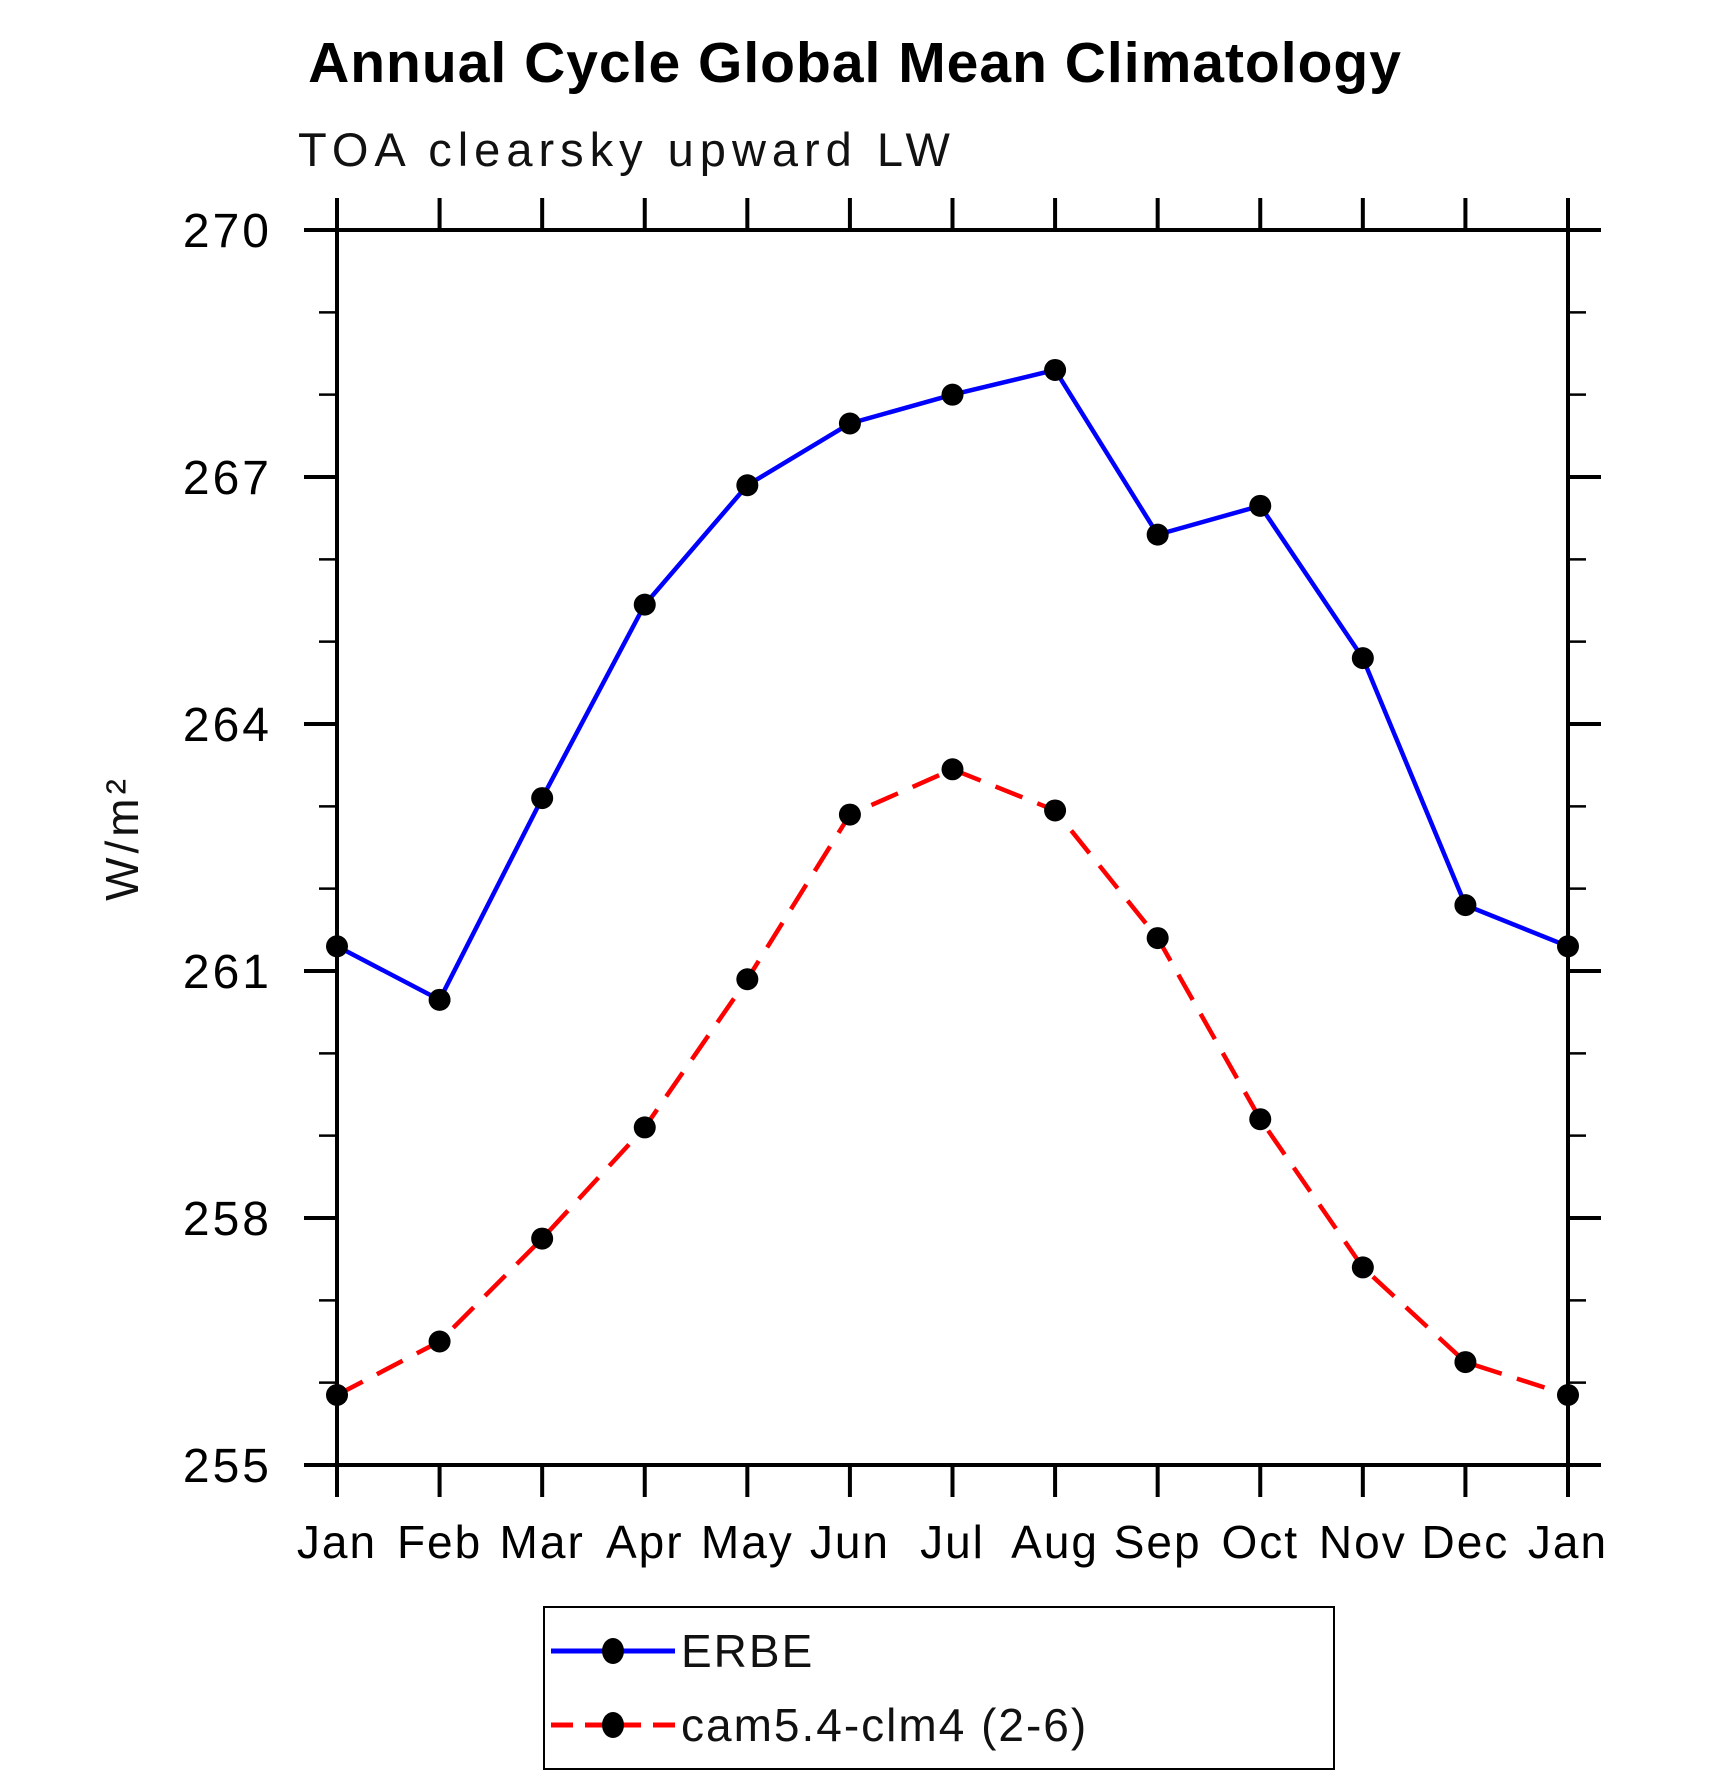 The width and height of the screenshot is (1710, 1778). Describe the element at coordinates (939, 1688) in the screenshot. I see `legend: ERBE cam5.4-clm4 (2-6)` at that location.